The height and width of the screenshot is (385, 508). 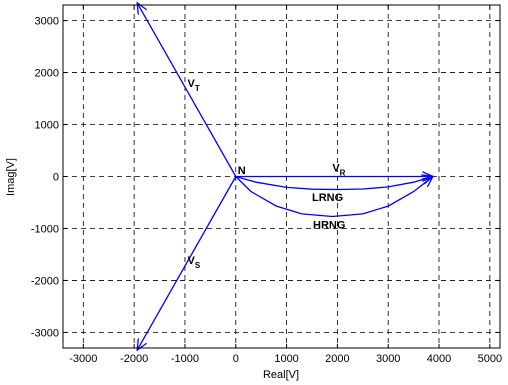 What do you see at coordinates (134, 359) in the screenshot?
I see `x-tick-label: -2000` at bounding box center [134, 359].